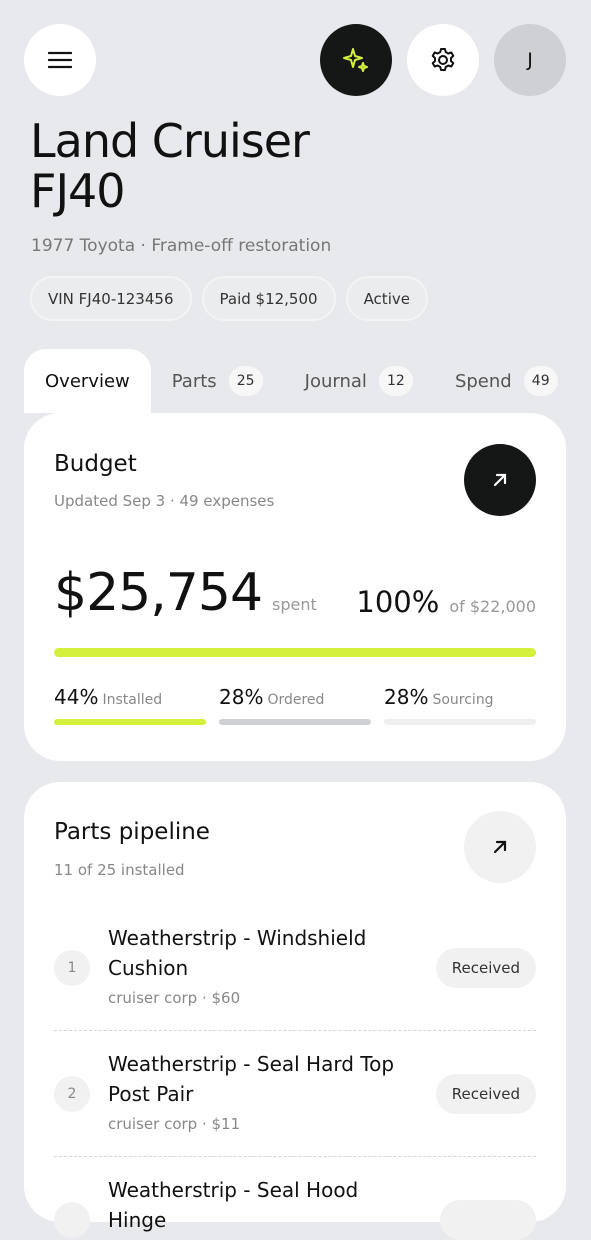  I want to click on tab: Parts 25, so click(217, 381).